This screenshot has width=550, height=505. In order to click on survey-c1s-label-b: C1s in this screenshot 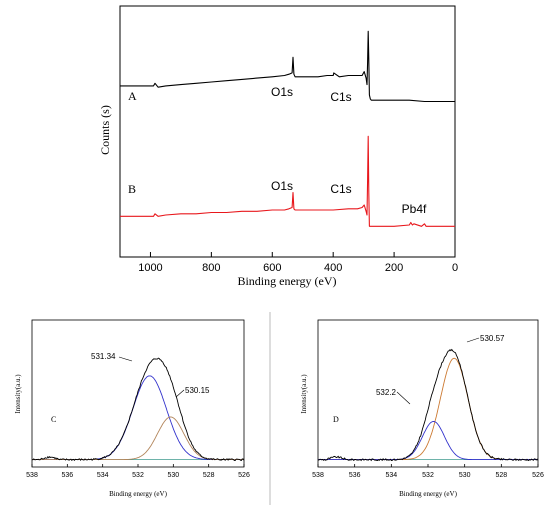, I will do `click(340, 189)`.